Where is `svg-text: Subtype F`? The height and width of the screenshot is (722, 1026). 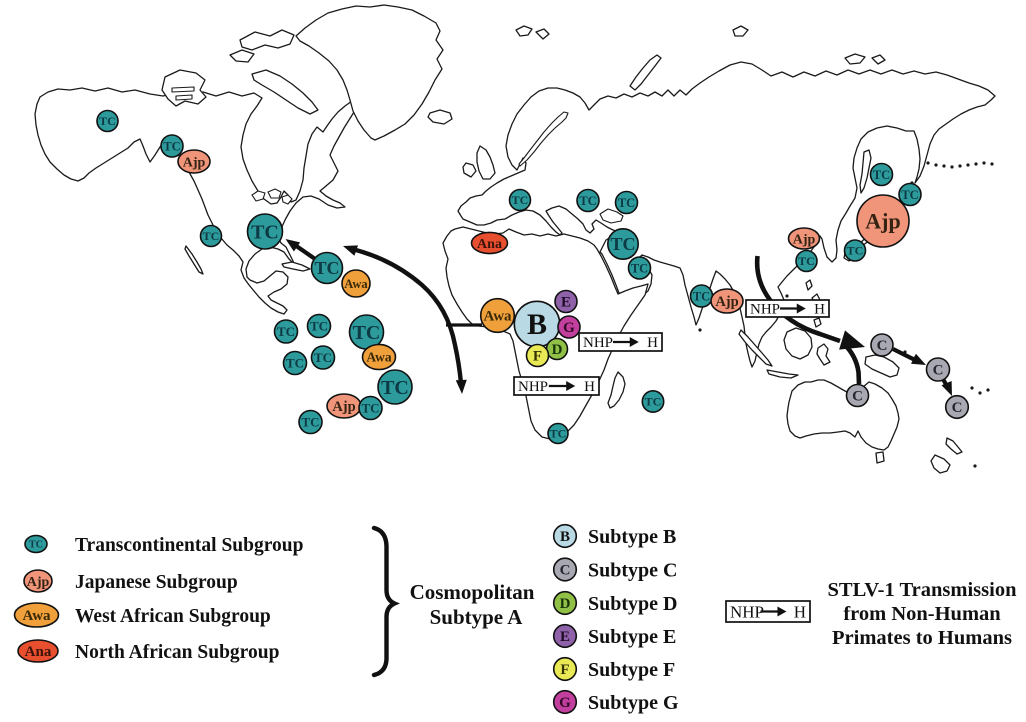
svg-text: Subtype F is located at coordinates (631, 670).